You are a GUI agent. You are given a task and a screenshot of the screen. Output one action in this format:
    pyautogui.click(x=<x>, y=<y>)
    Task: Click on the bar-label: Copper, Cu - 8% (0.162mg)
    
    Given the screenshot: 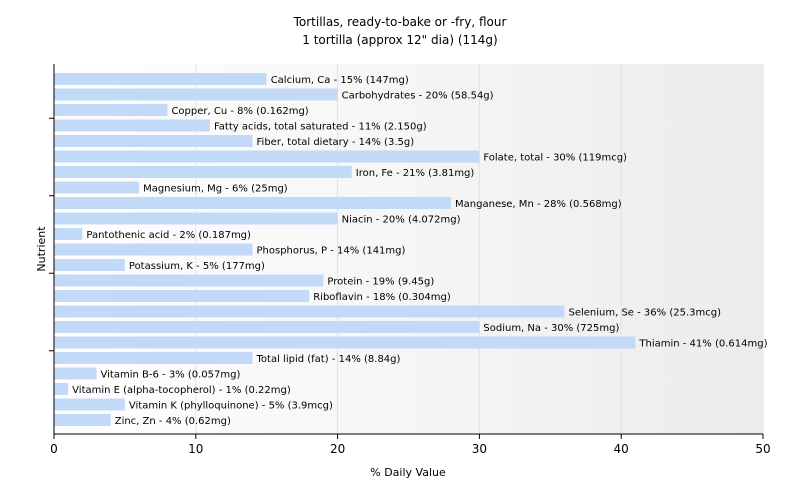 What is the action you would take?
    pyautogui.click(x=239, y=111)
    